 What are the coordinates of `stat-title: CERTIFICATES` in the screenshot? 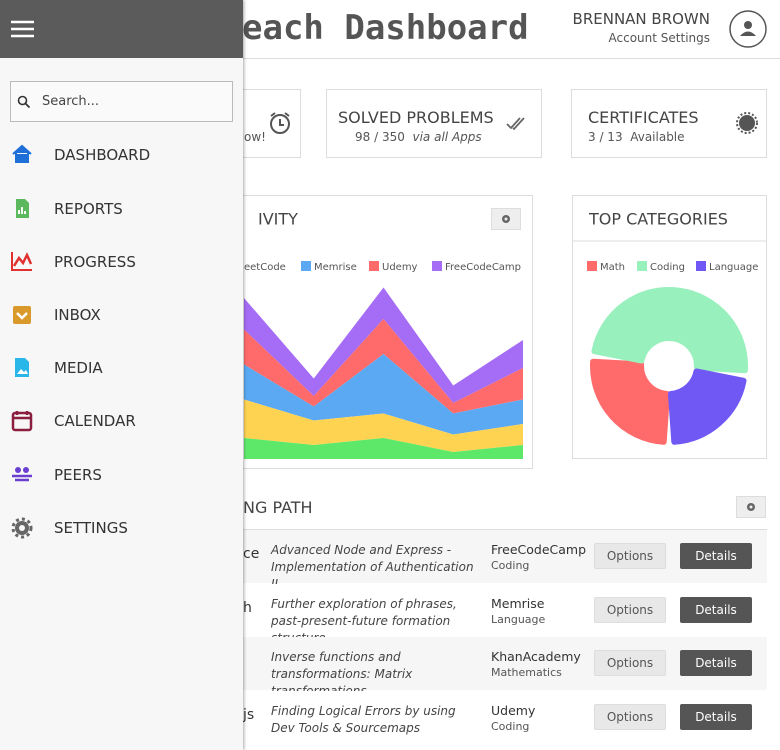 It's located at (643, 117).